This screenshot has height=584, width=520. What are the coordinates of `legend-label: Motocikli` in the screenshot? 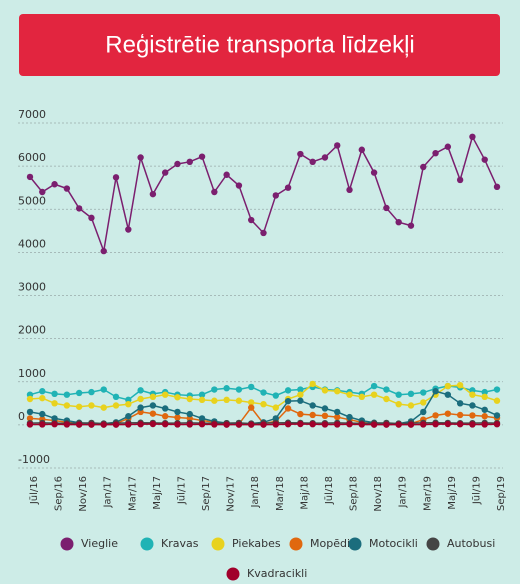 It's located at (393, 543).